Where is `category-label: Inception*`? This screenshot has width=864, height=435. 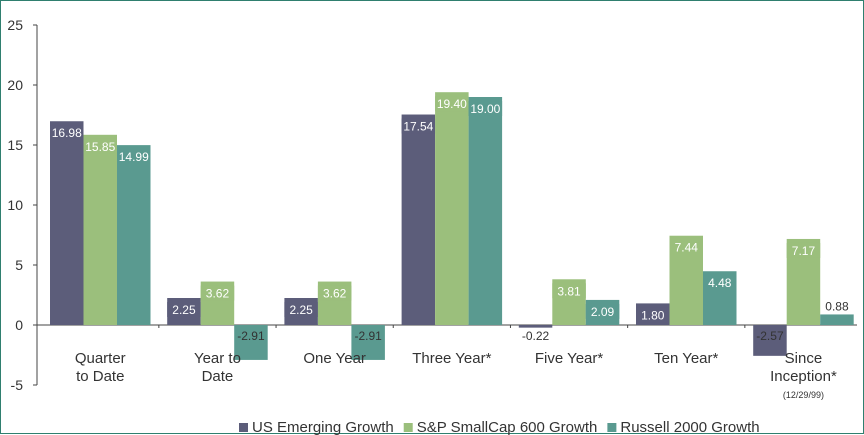 category-label: Inception* is located at coordinates (803, 376).